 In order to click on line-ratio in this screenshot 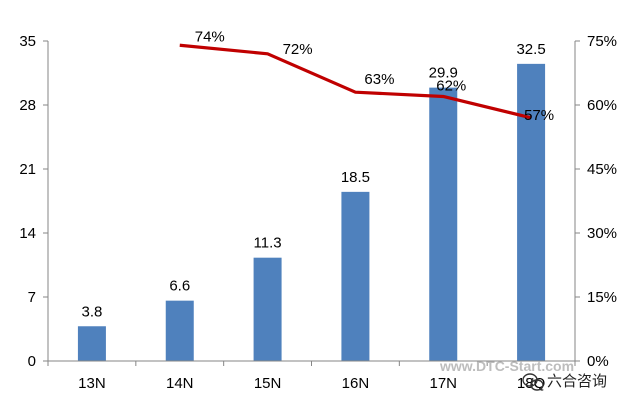, I will do `click(355, 81)`.